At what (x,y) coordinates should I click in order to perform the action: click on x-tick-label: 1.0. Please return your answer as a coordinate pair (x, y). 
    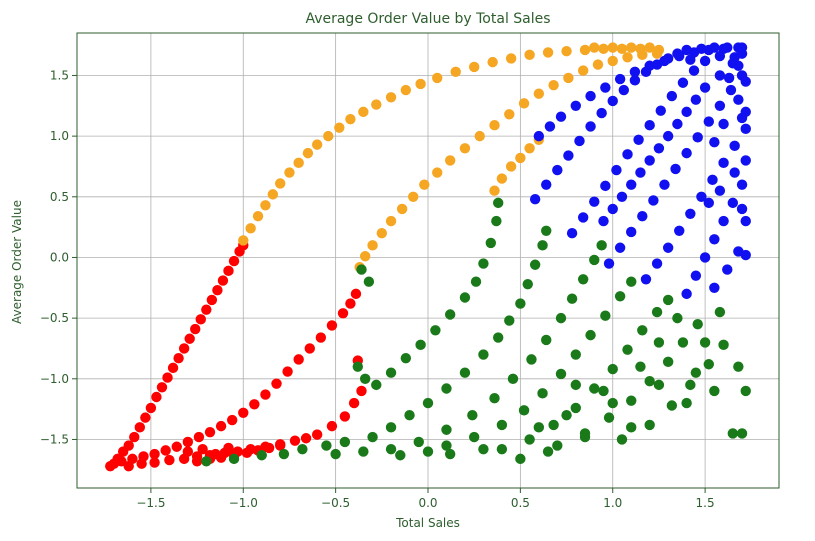
    Looking at the image, I should click on (612, 503).